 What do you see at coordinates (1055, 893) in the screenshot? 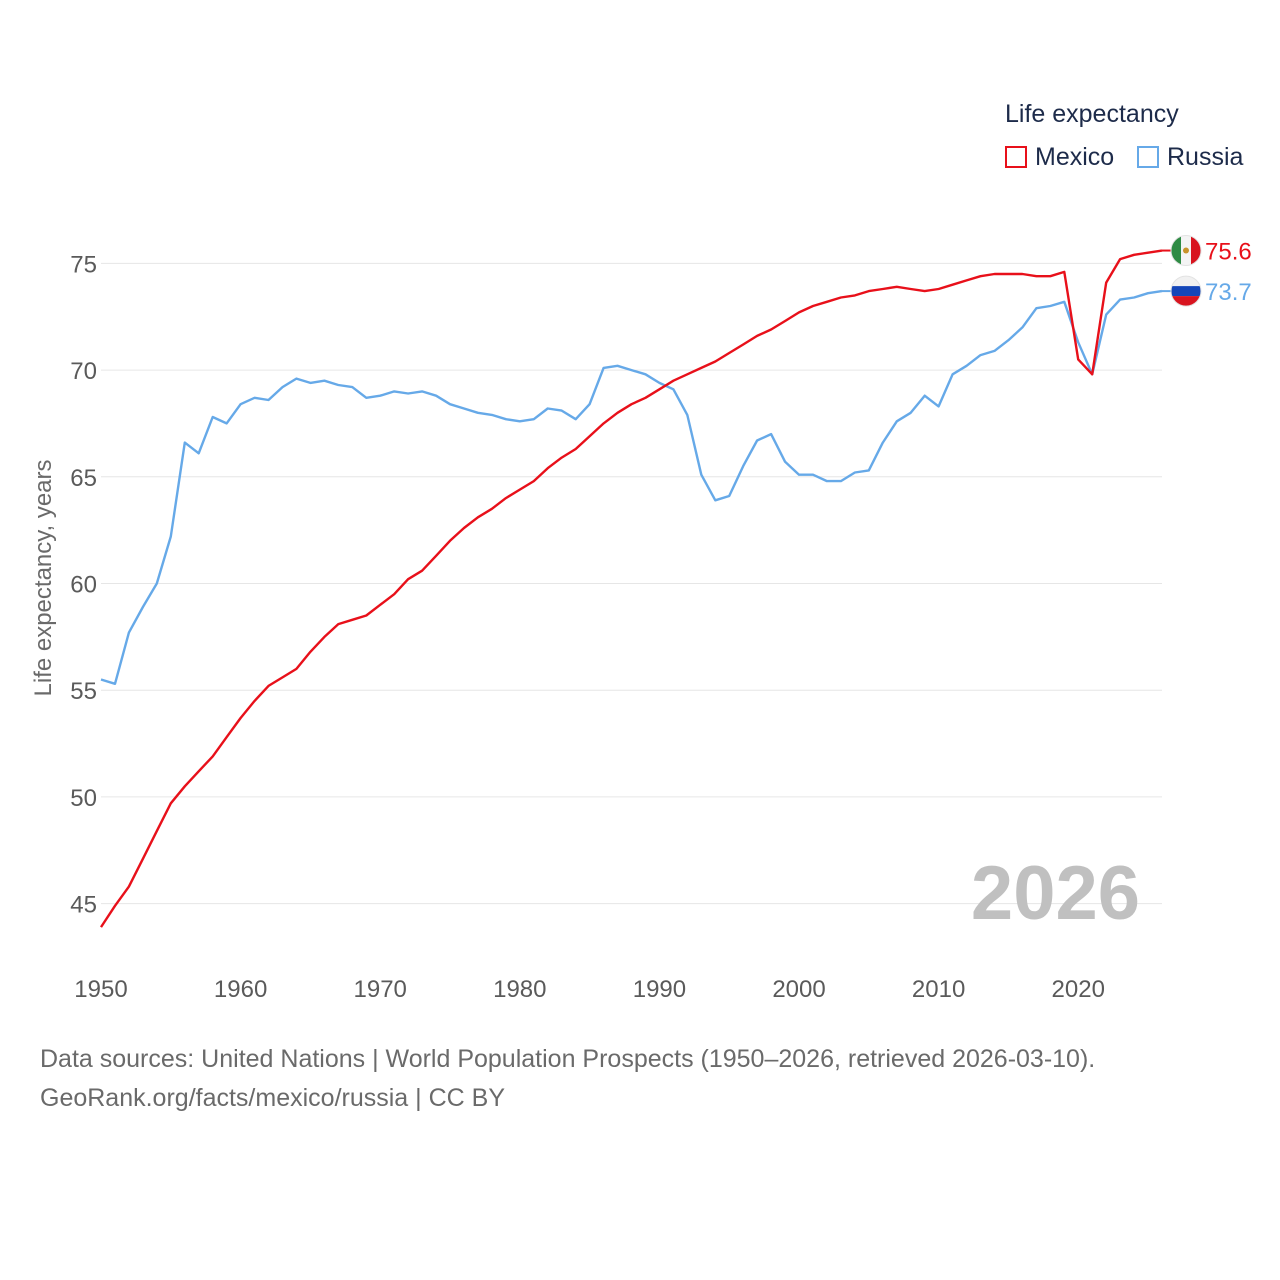
I see `year-stamp: 2026` at bounding box center [1055, 893].